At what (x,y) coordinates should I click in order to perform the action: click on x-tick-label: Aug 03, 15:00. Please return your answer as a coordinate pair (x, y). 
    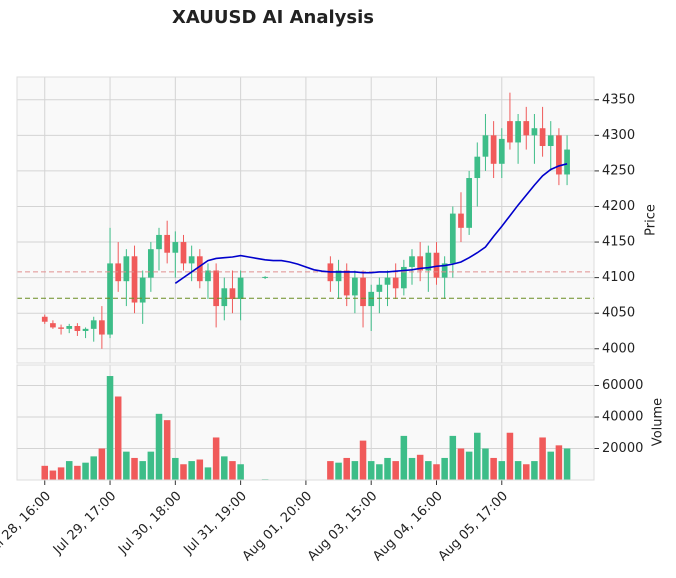
    Looking at the image, I should click on (343, 527).